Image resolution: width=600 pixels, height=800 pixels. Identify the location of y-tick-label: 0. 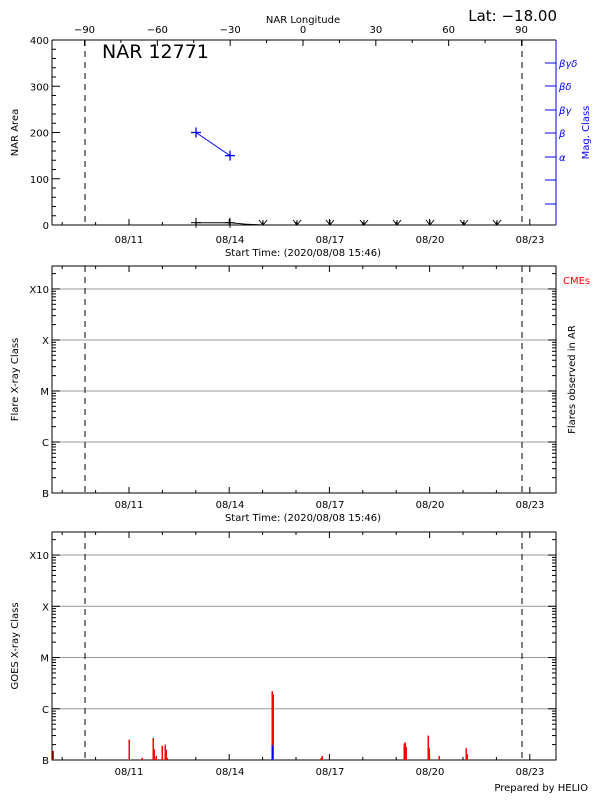
(46, 226).